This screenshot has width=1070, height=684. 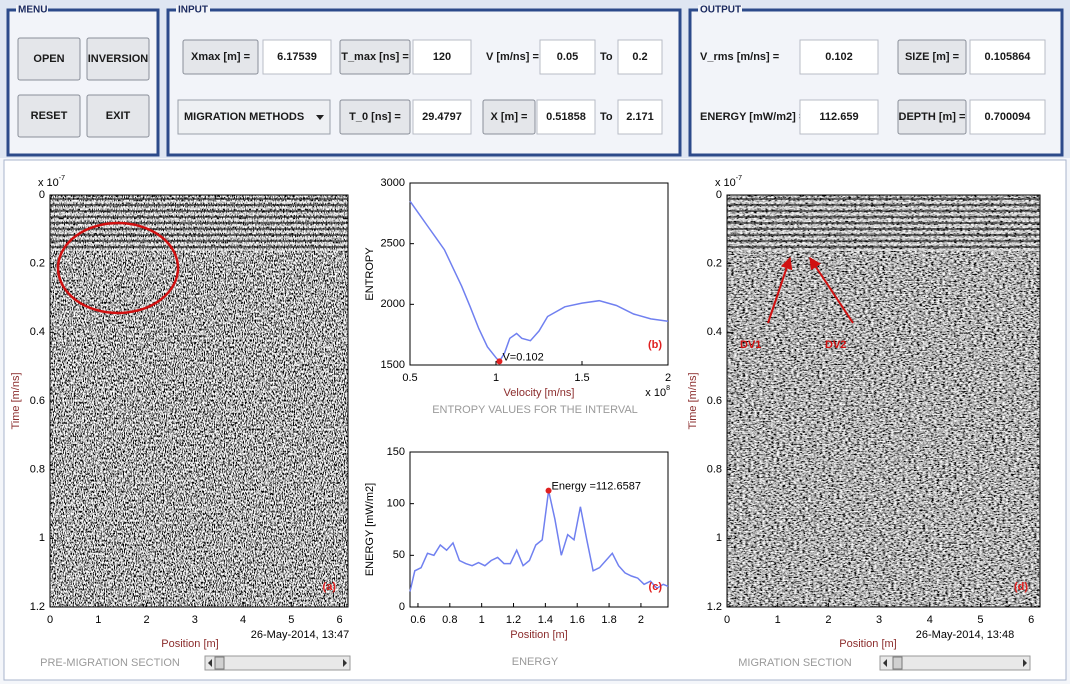 I want to click on chart-title: ENTROPY VALUES FOR THE INTERVAL, so click(x=535, y=410).